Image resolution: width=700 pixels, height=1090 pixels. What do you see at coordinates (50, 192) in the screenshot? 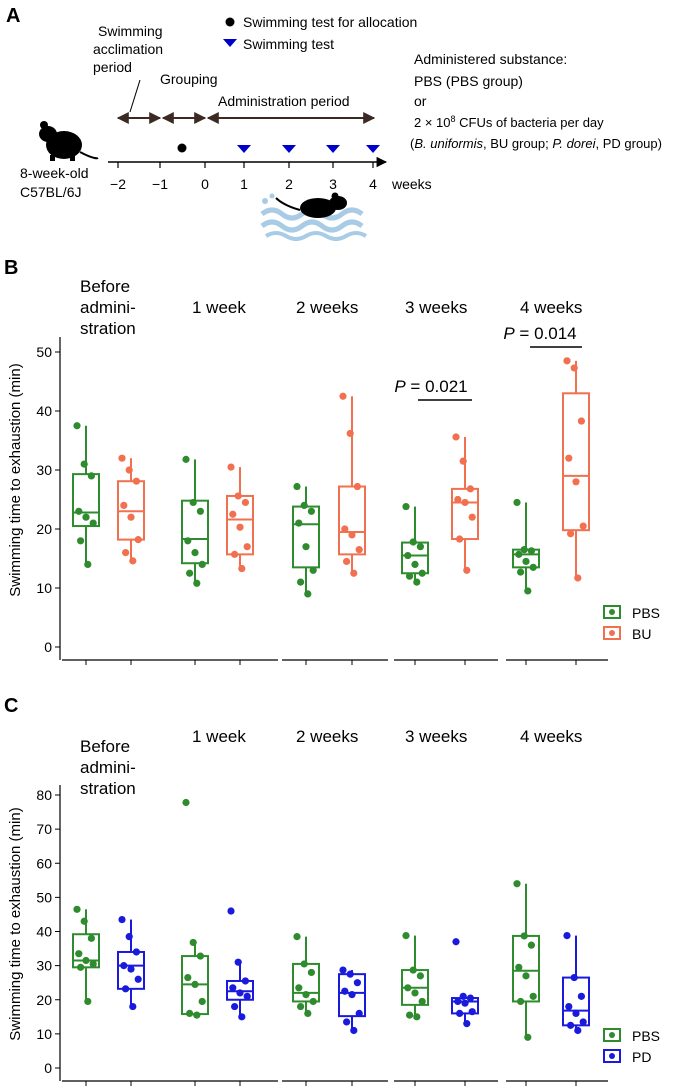
I see `mouse-label-line-2: C57BL/6J` at bounding box center [50, 192].